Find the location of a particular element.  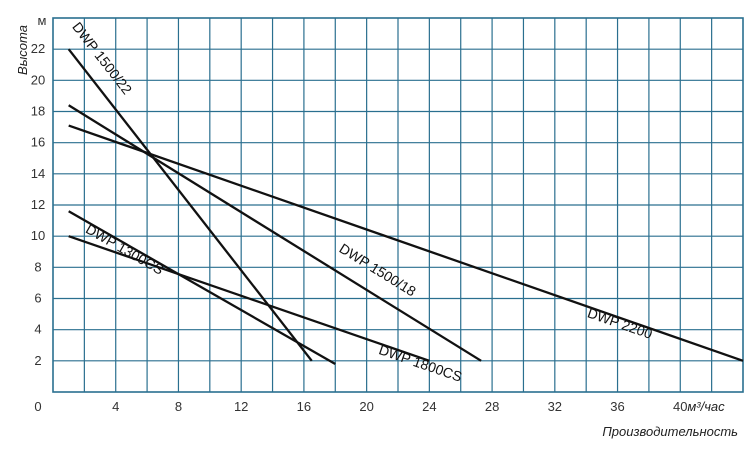

series-label: DWP 1800CS is located at coordinates (420, 363).